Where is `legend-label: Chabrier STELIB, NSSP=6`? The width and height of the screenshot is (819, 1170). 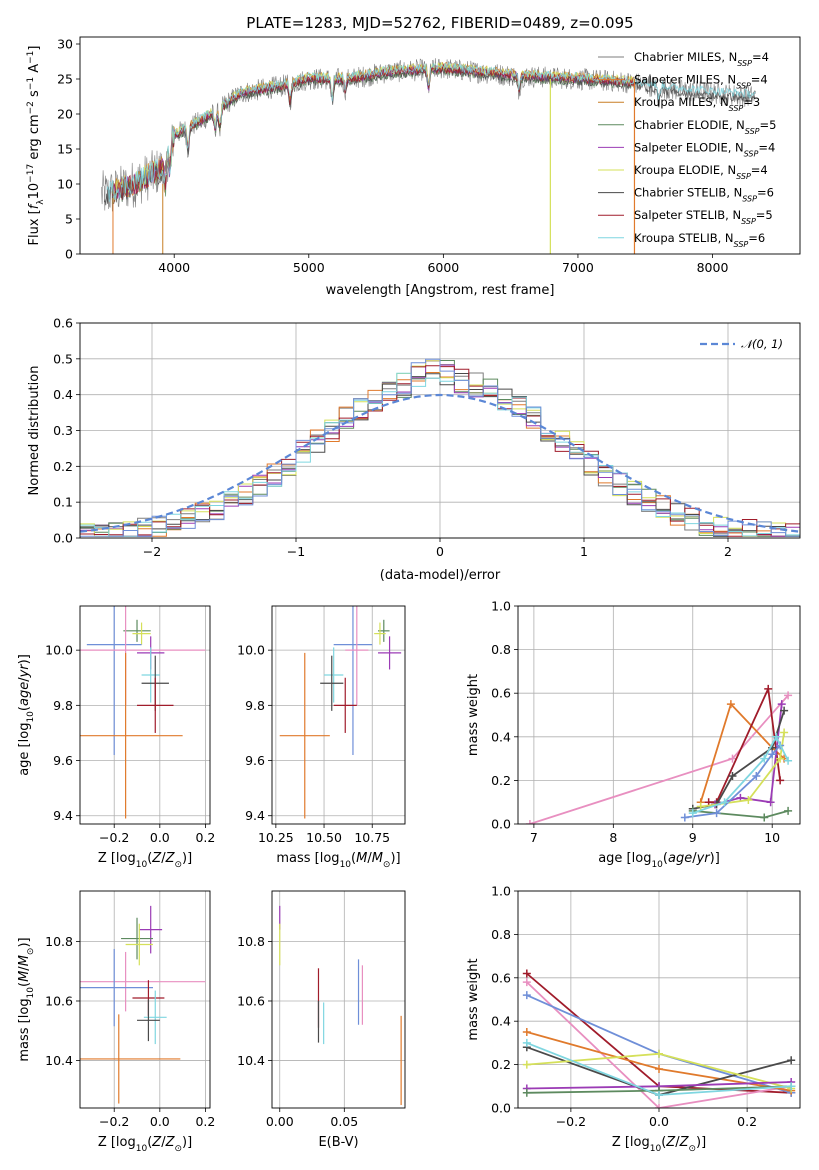 legend-label: Chabrier STELIB, NSSP=6 is located at coordinates (704, 195).